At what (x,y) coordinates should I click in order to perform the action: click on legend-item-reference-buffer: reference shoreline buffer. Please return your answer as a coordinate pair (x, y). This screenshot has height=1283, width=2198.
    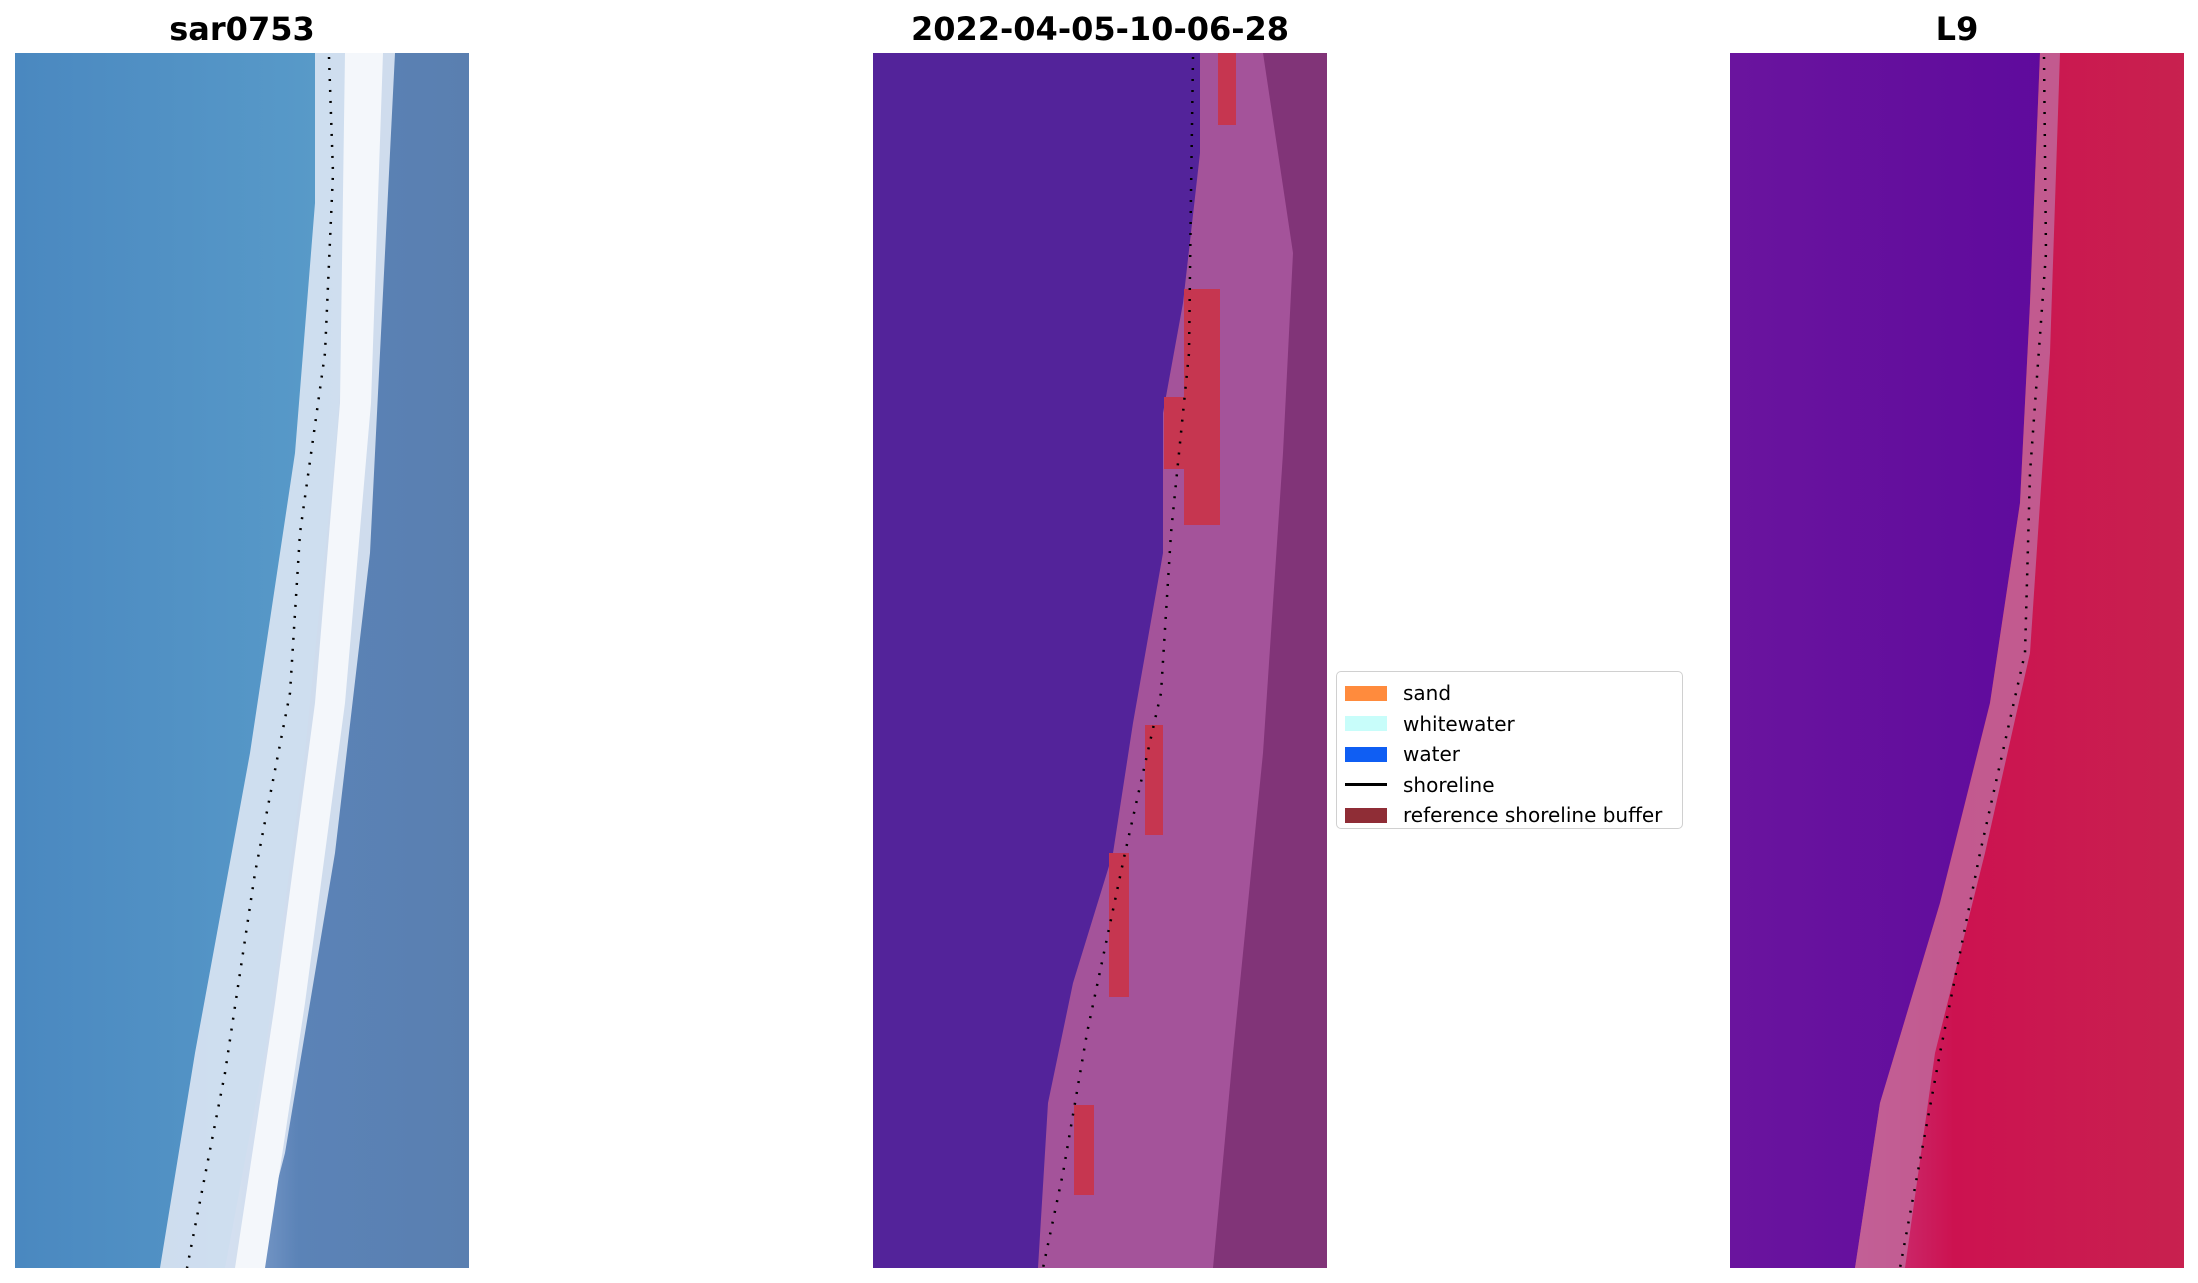
    Looking at the image, I should click on (1513, 815).